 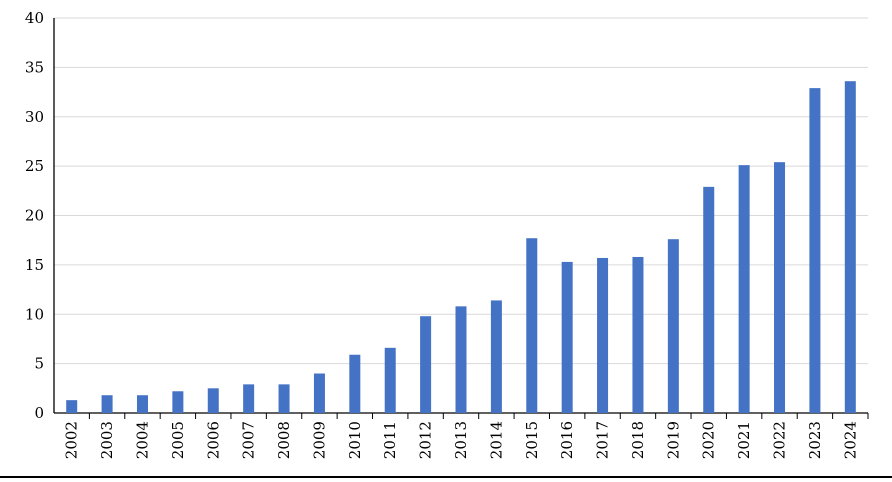 I want to click on bar-2017, so click(x=603, y=335).